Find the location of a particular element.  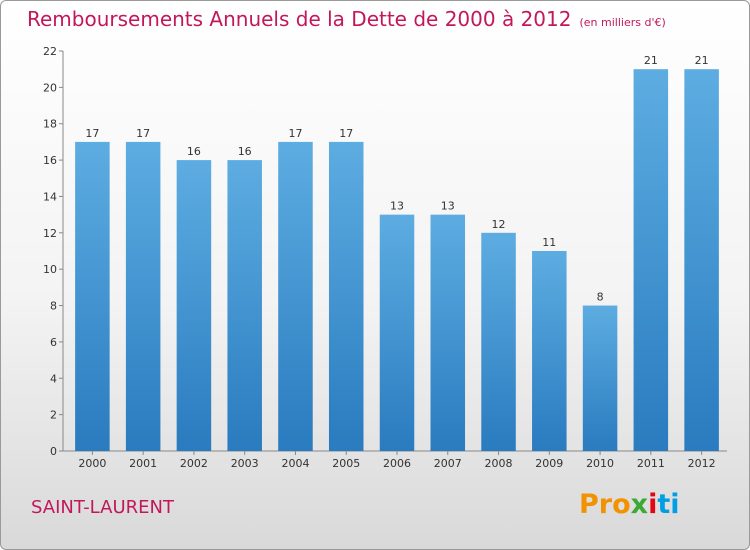

y-tick-label: 12 is located at coordinates (50, 233).